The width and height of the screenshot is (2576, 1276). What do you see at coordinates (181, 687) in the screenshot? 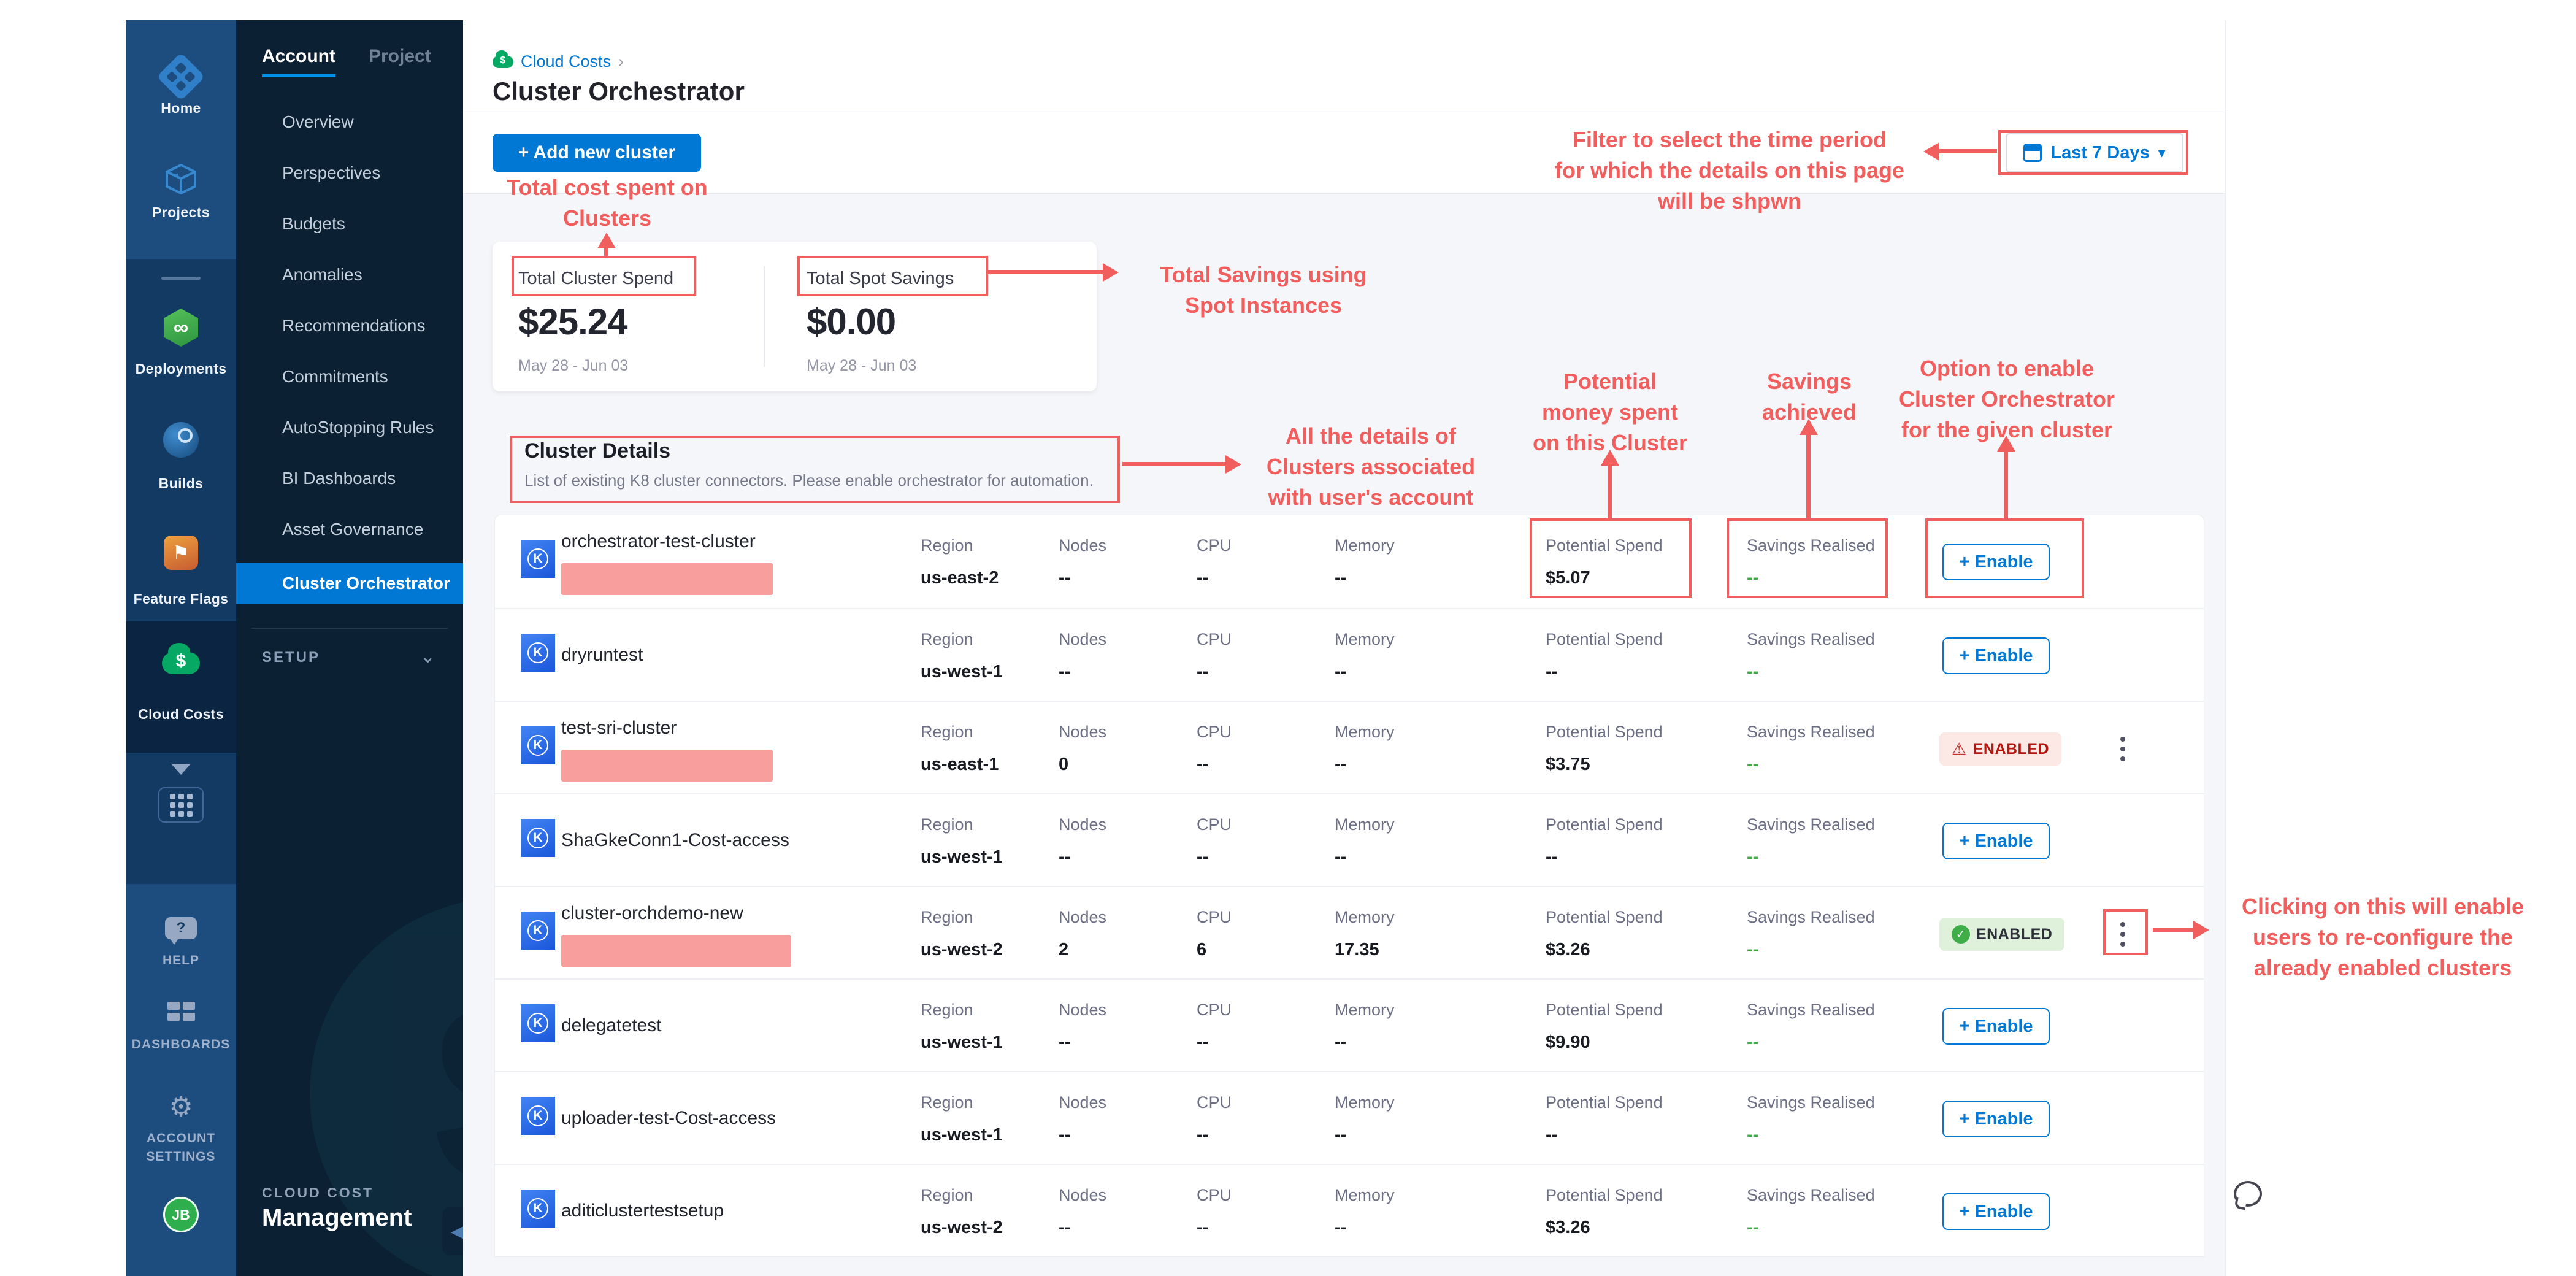
I see `active-module-highlight` at bounding box center [181, 687].